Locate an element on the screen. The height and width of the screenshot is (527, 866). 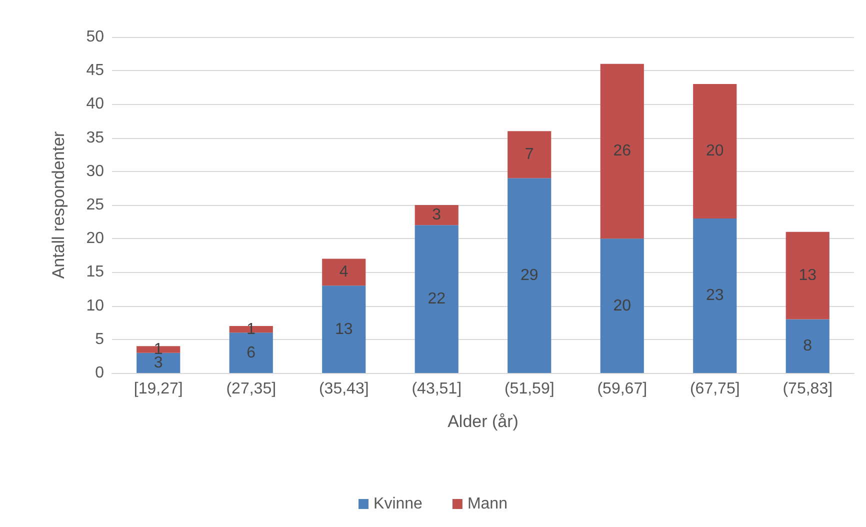
y-tick-label: 0 is located at coordinates (99, 373).